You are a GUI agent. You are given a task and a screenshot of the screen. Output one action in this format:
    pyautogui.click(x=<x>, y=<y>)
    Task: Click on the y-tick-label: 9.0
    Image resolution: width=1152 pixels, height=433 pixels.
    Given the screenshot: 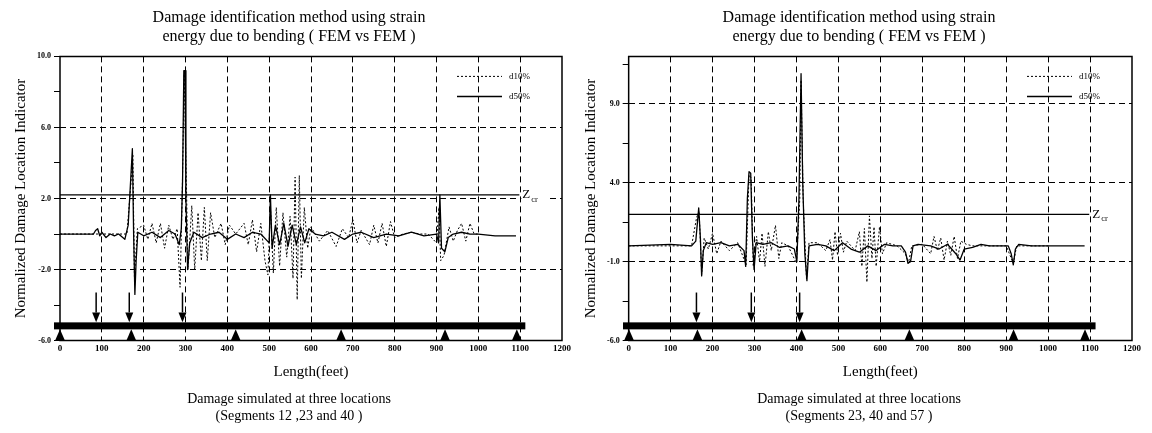 What is the action you would take?
    pyautogui.click(x=614, y=103)
    